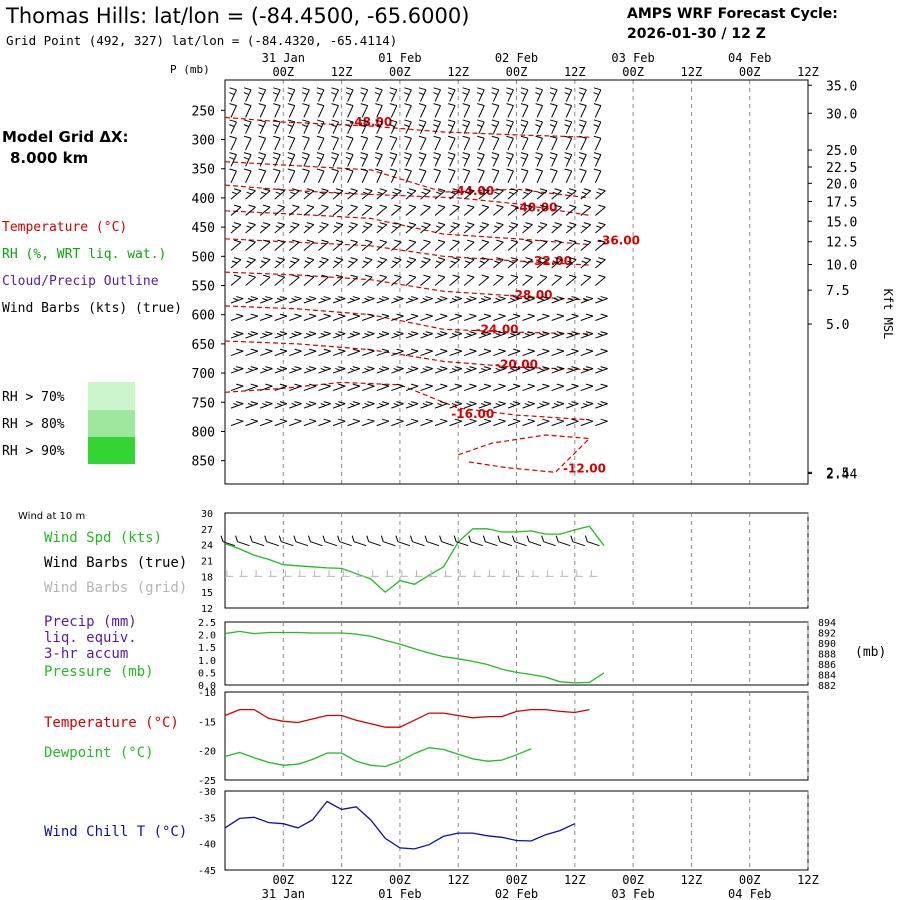 The width and height of the screenshot is (900, 900). I want to click on pressure-tick-label: 700, so click(203, 374).